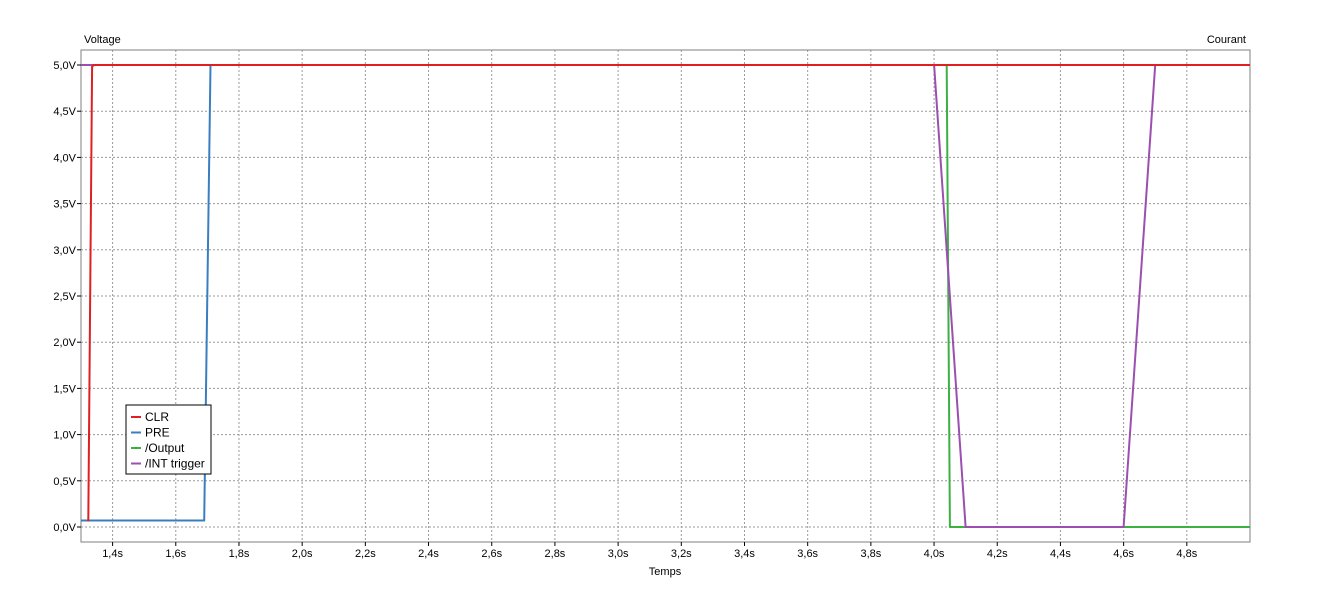 This screenshot has width=1330, height=592. Describe the element at coordinates (175, 554) in the screenshot. I see `x-tick-label: 1,6s` at that location.